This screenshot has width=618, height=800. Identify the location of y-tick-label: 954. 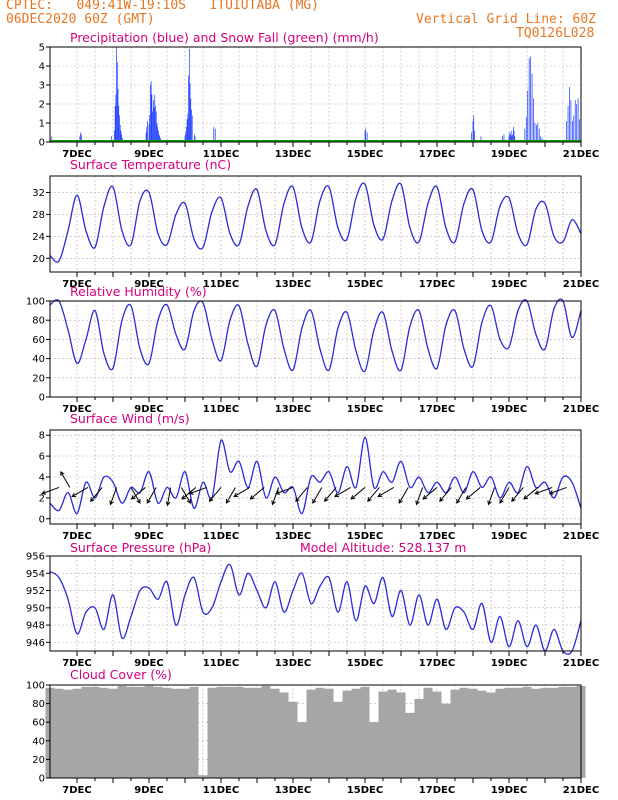
(35, 574).